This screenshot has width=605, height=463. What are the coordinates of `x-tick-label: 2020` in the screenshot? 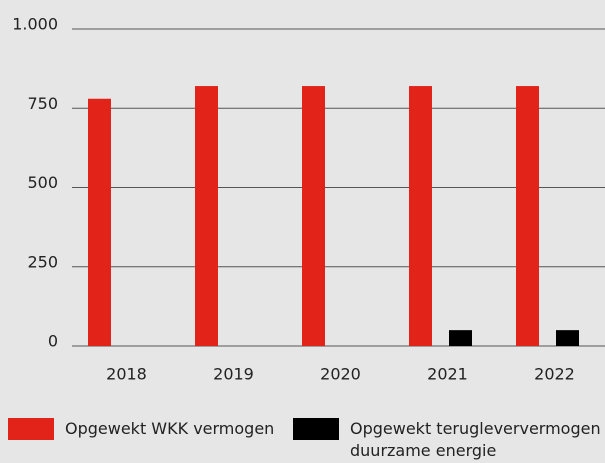 It's located at (340, 374).